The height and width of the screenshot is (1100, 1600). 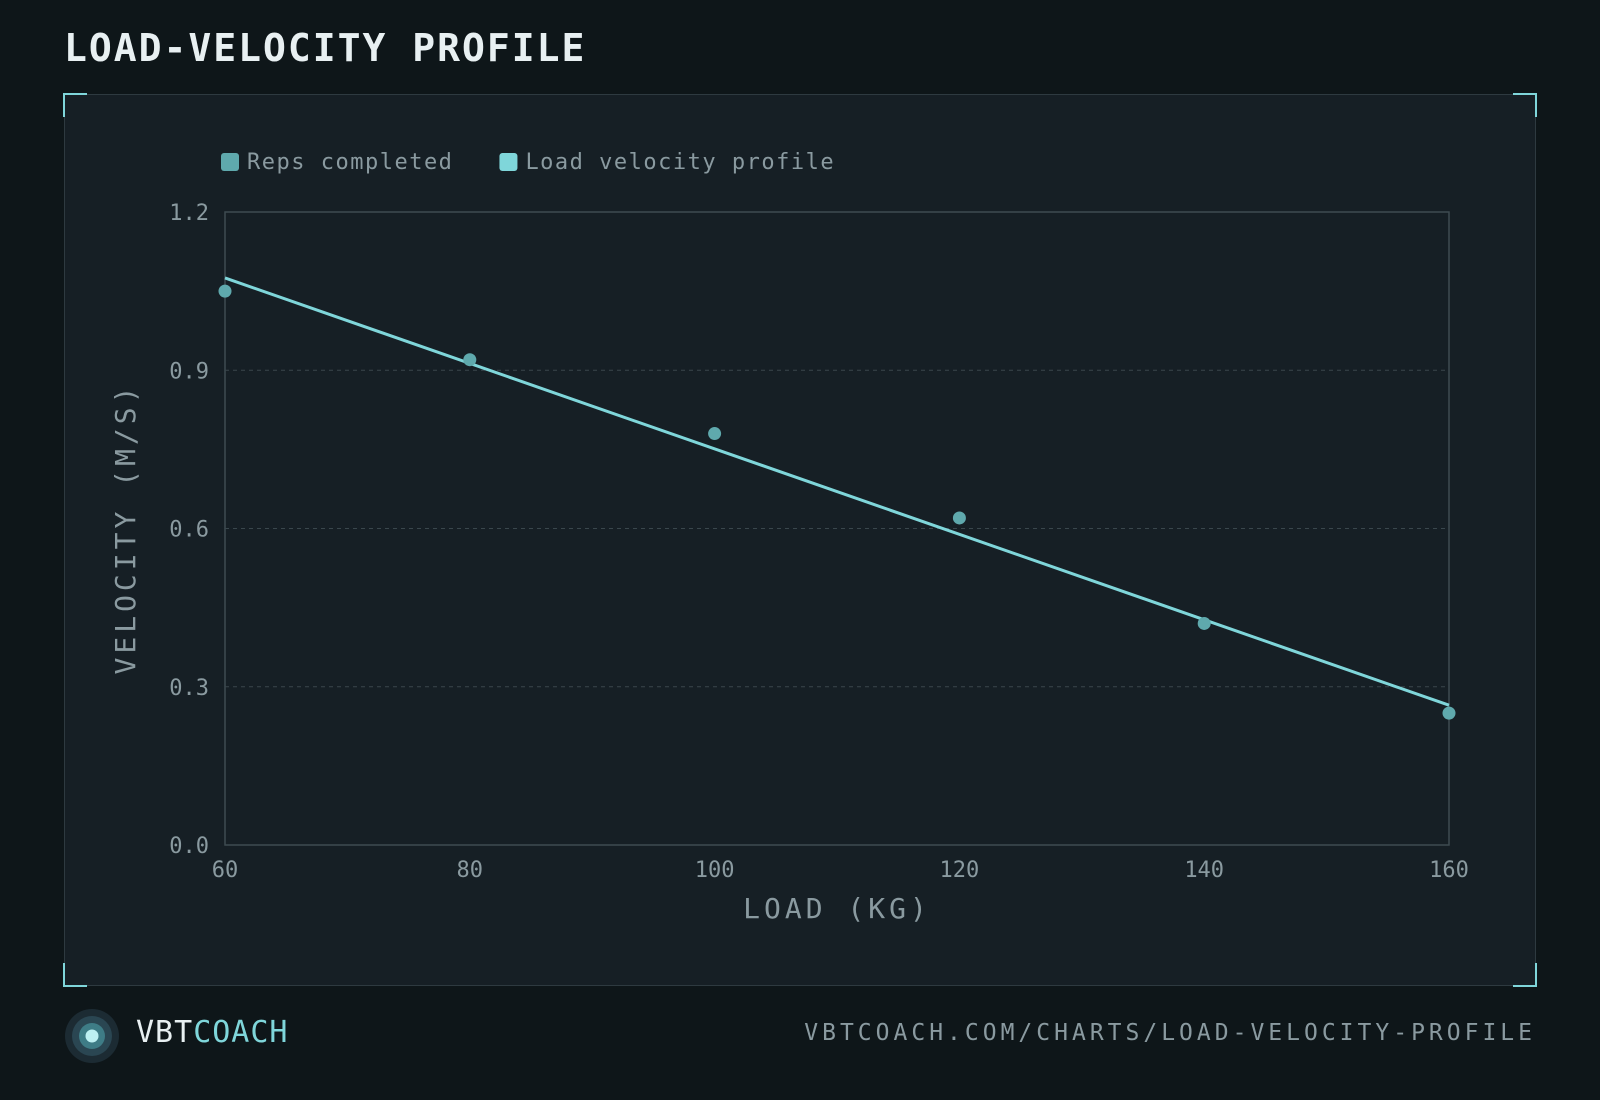 I want to click on x-tick-label: 140, so click(x=1204, y=870).